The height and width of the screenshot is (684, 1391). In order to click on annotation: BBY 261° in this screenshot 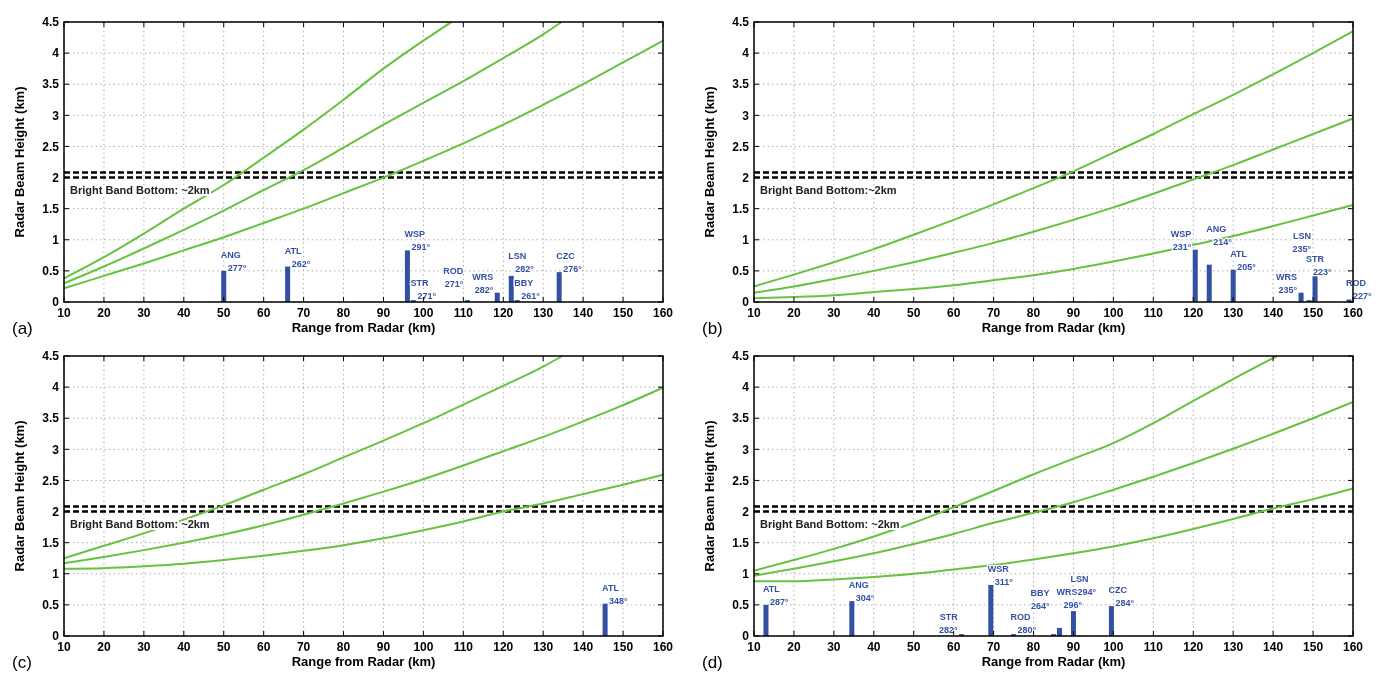, I will do `click(527, 289)`.